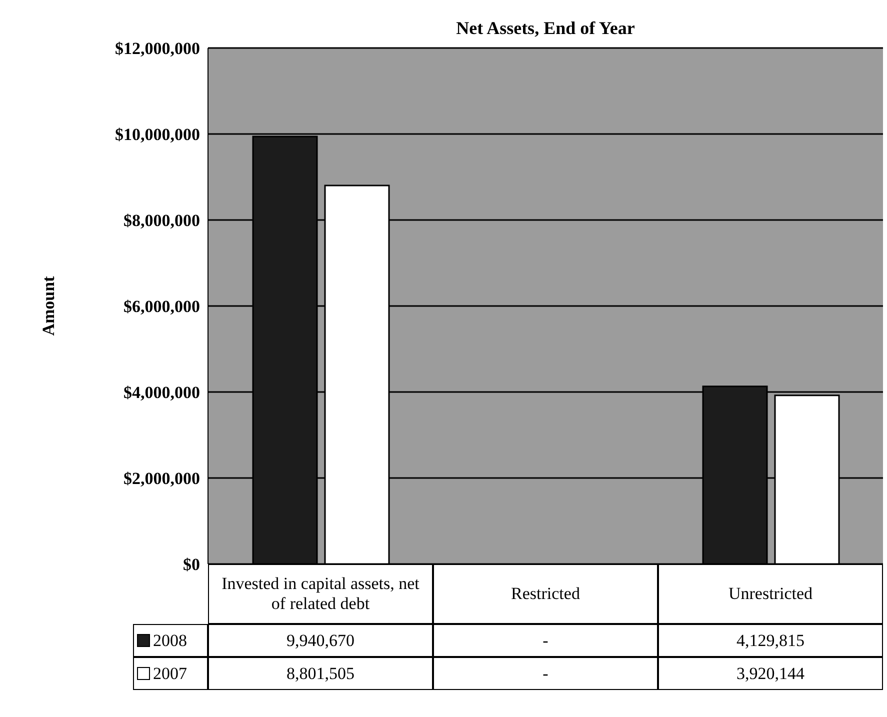  What do you see at coordinates (48, 306) in the screenshot?
I see `y-axis-title: Amount` at bounding box center [48, 306].